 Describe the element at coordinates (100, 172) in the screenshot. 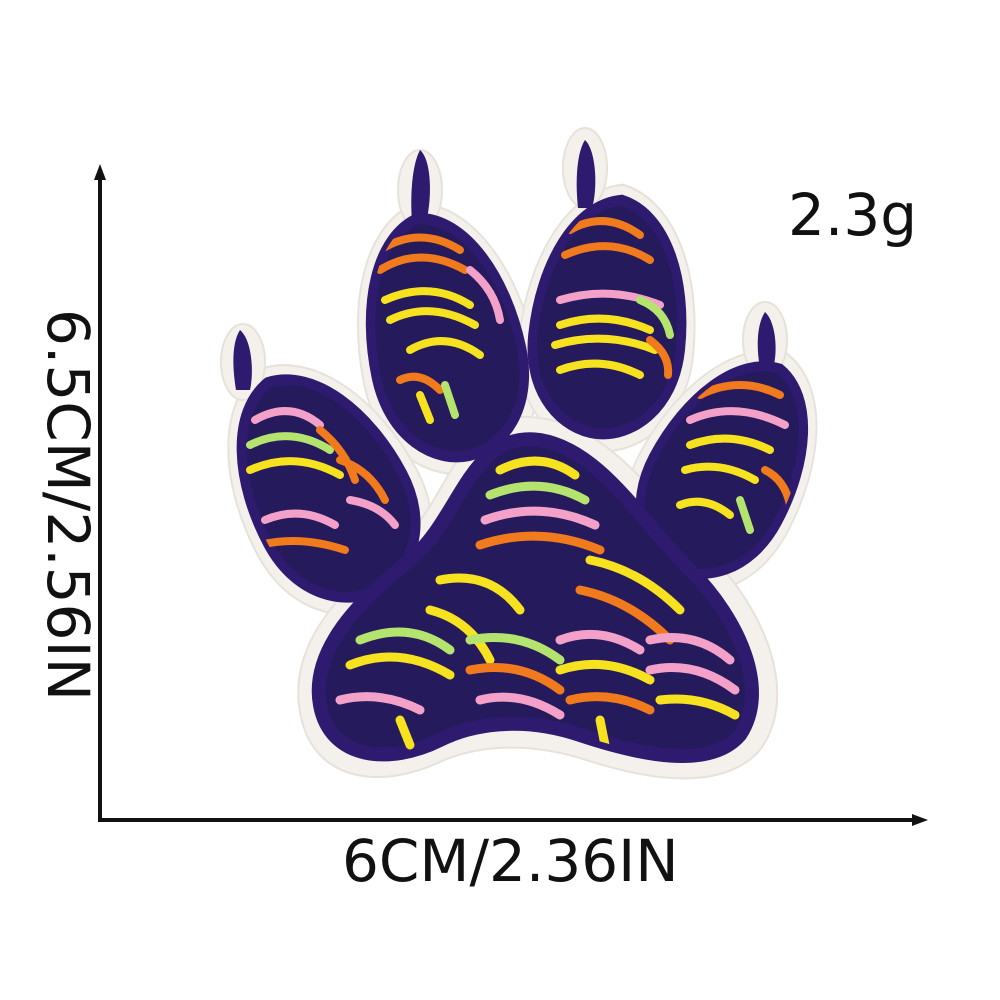

I see `vertical-axis-arrowhead` at that location.